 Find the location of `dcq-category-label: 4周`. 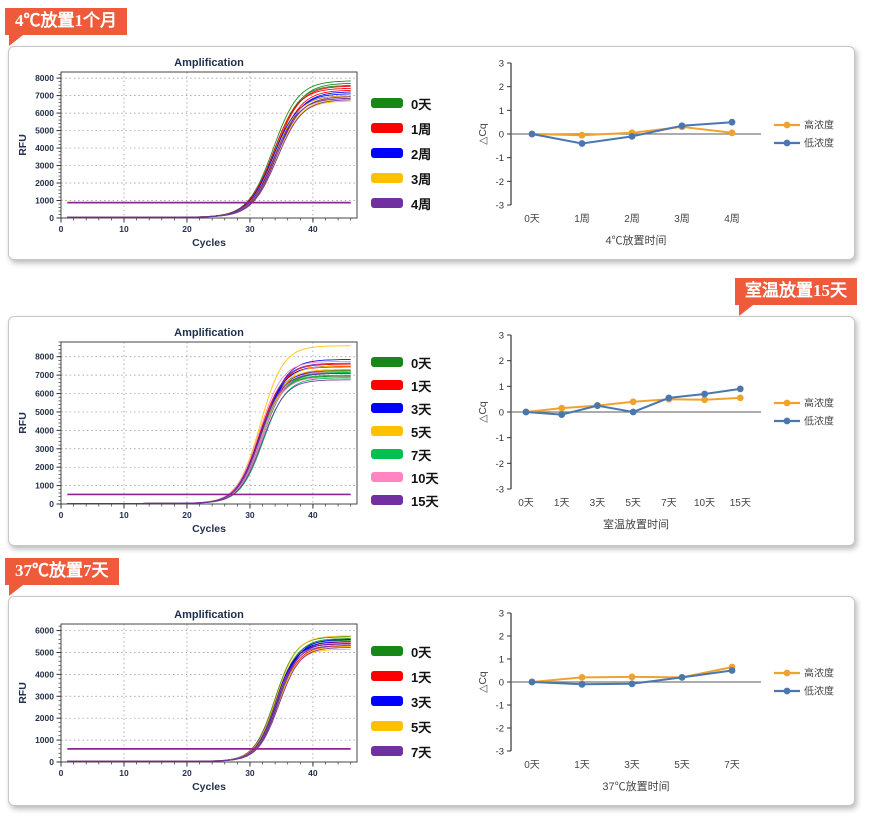

dcq-category-label: 4周 is located at coordinates (732, 219).